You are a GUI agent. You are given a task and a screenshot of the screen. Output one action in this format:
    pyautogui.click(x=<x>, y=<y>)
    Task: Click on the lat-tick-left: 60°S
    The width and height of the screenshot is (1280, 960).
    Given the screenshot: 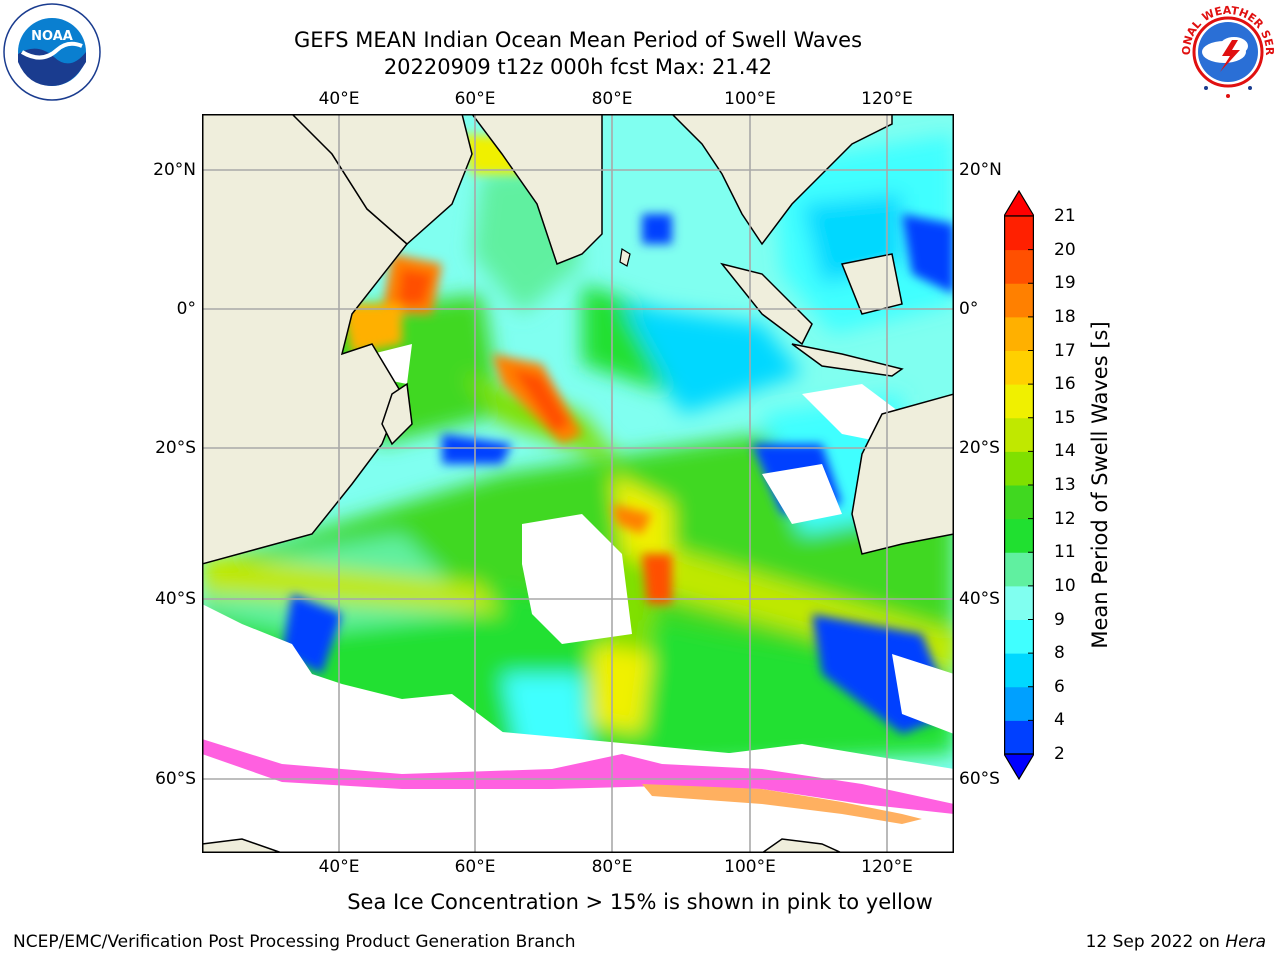 What is the action you would take?
    pyautogui.click(x=175, y=779)
    